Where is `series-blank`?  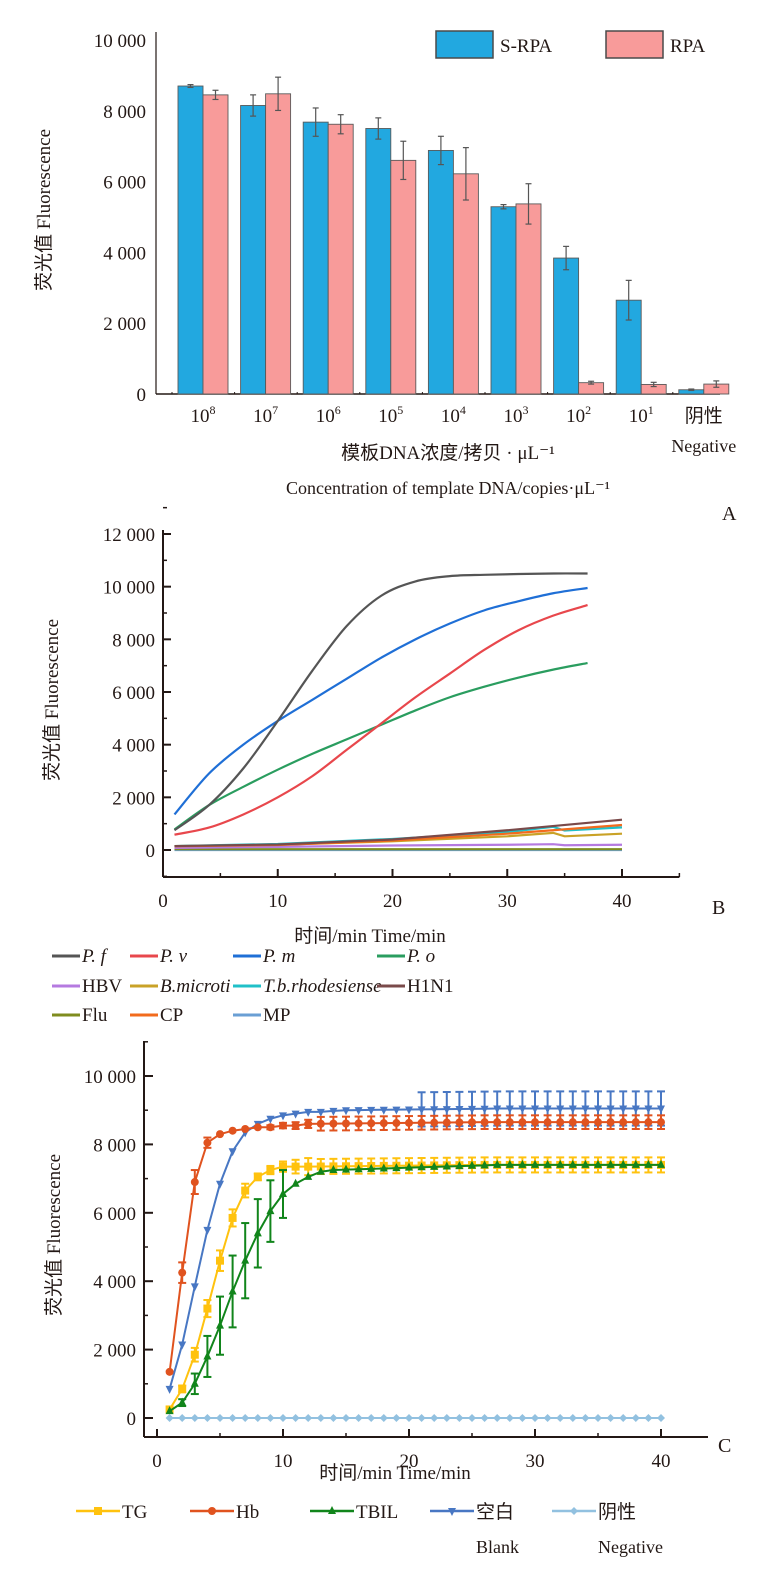 series-blank is located at coordinates (415, 1242).